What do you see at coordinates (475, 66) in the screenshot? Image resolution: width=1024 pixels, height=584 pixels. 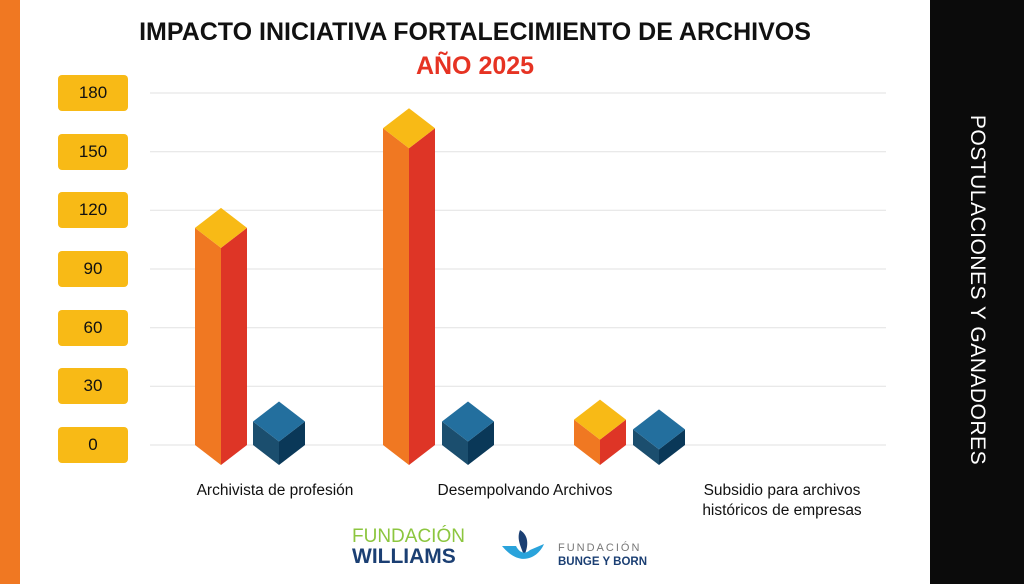 I see `chart-subtitle: AÑO 2025` at bounding box center [475, 66].